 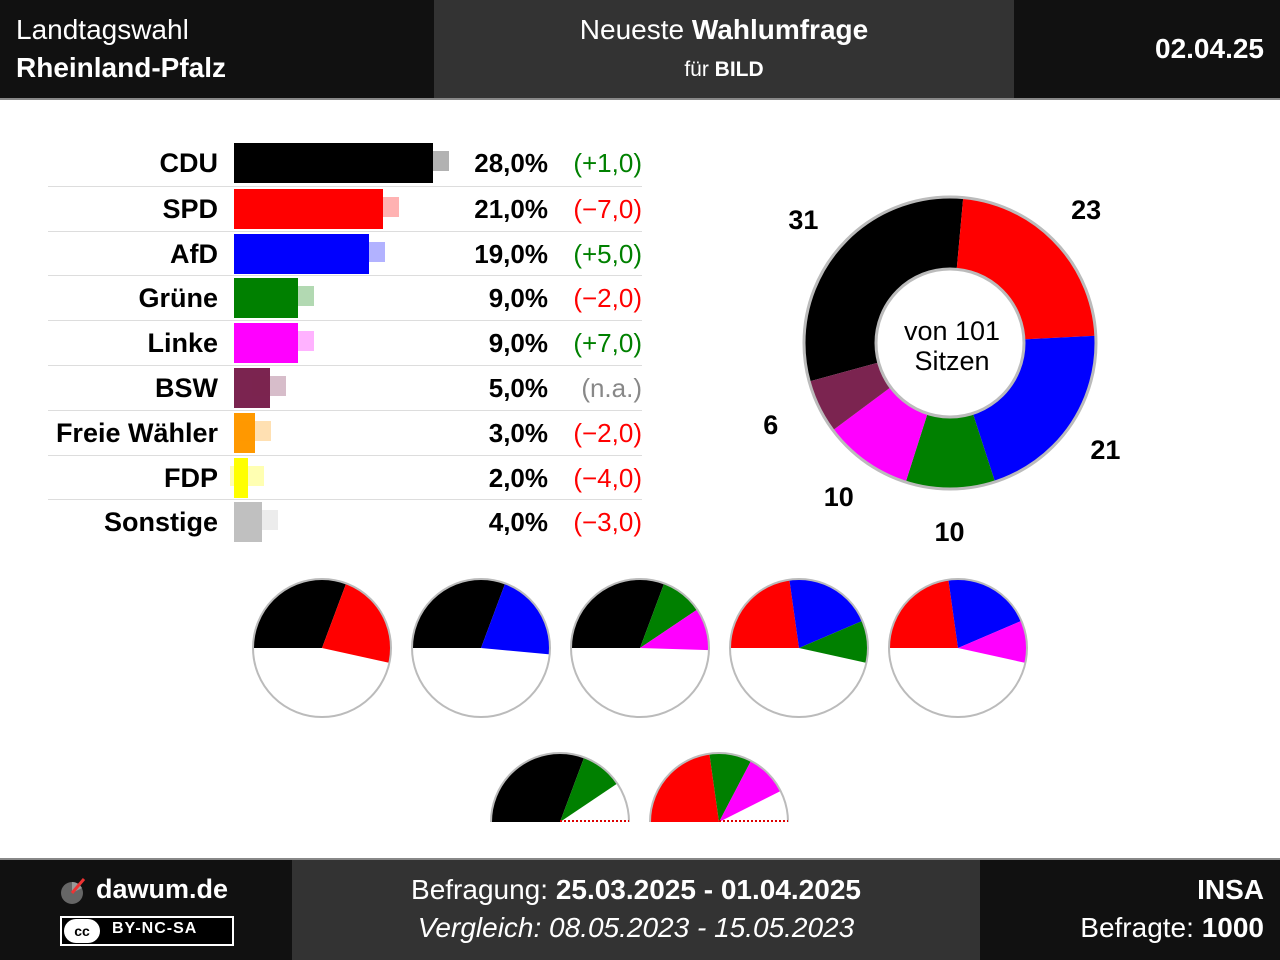 What do you see at coordinates (136, 432) in the screenshot?
I see `party-name: Freie Wähler` at bounding box center [136, 432].